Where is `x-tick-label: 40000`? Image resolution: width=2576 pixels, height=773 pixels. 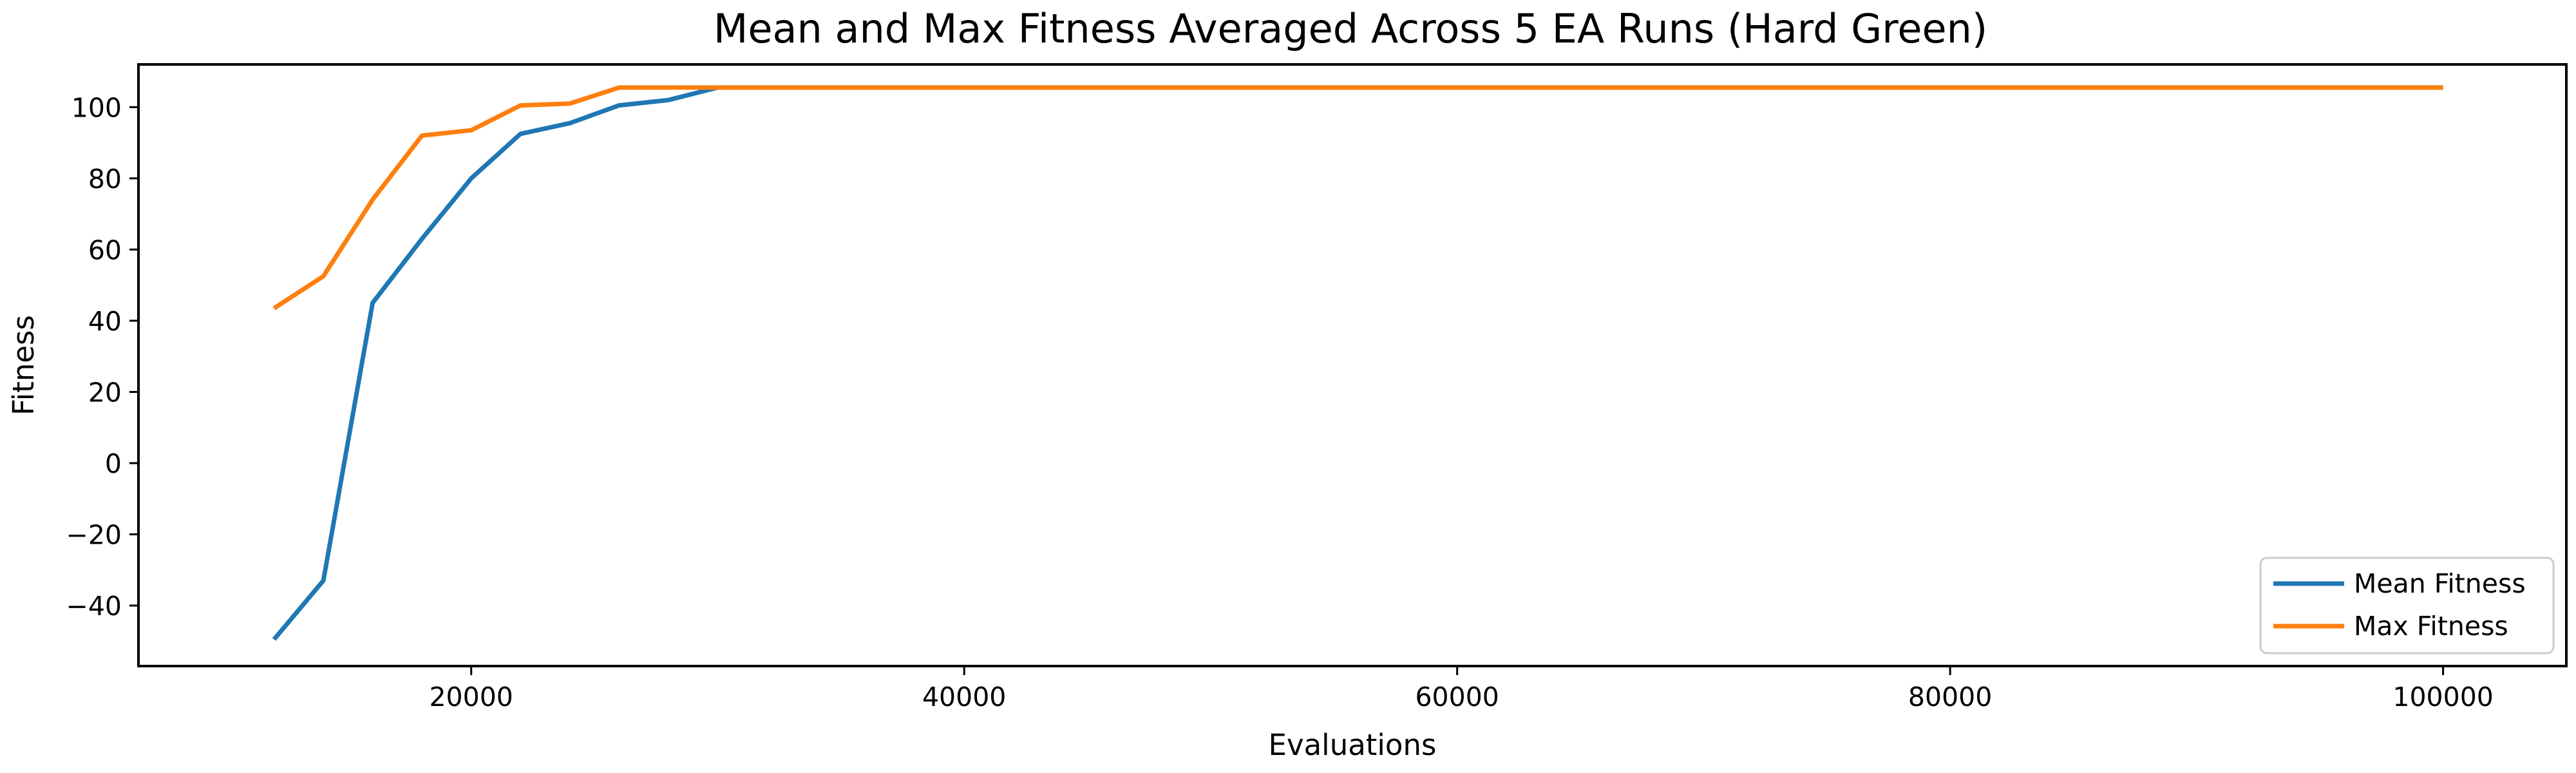
x-tick-label: 40000 is located at coordinates (964, 697).